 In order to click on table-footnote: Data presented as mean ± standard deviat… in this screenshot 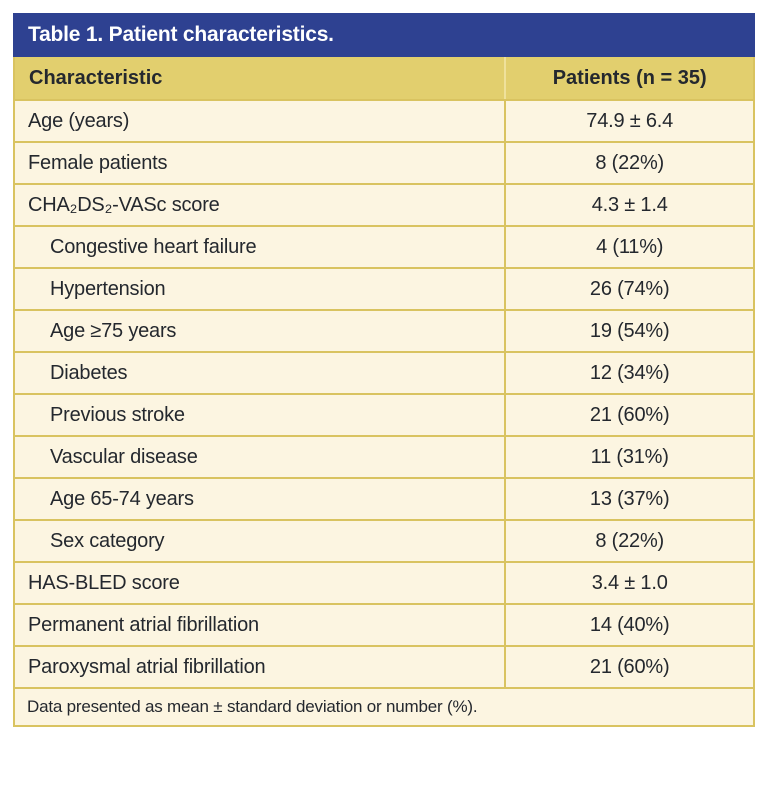, I will do `click(384, 707)`.